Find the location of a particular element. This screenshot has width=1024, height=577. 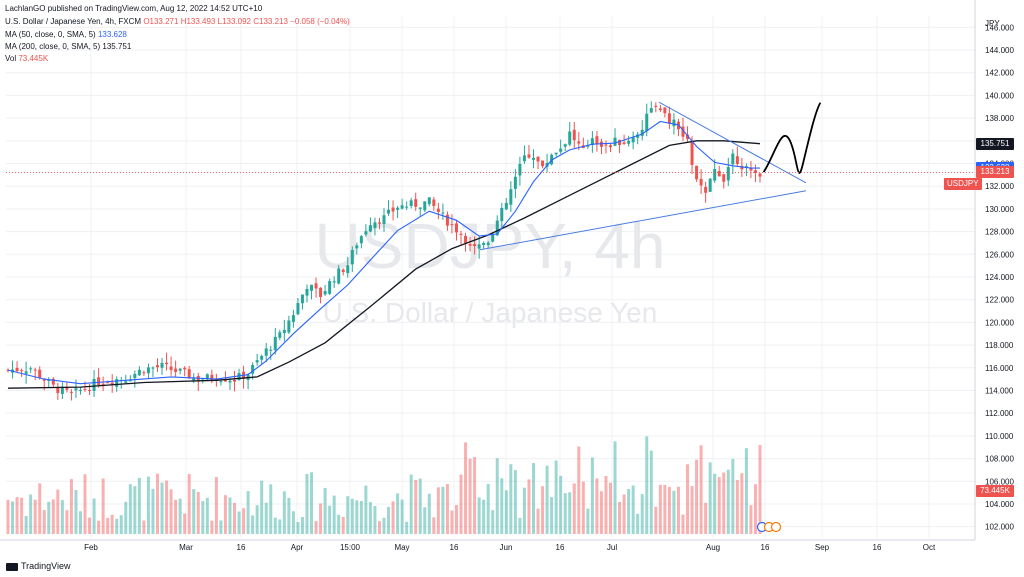

ma200-legend: MA (200, close, 0, SMA, 5) 135.751 is located at coordinates (68, 47).